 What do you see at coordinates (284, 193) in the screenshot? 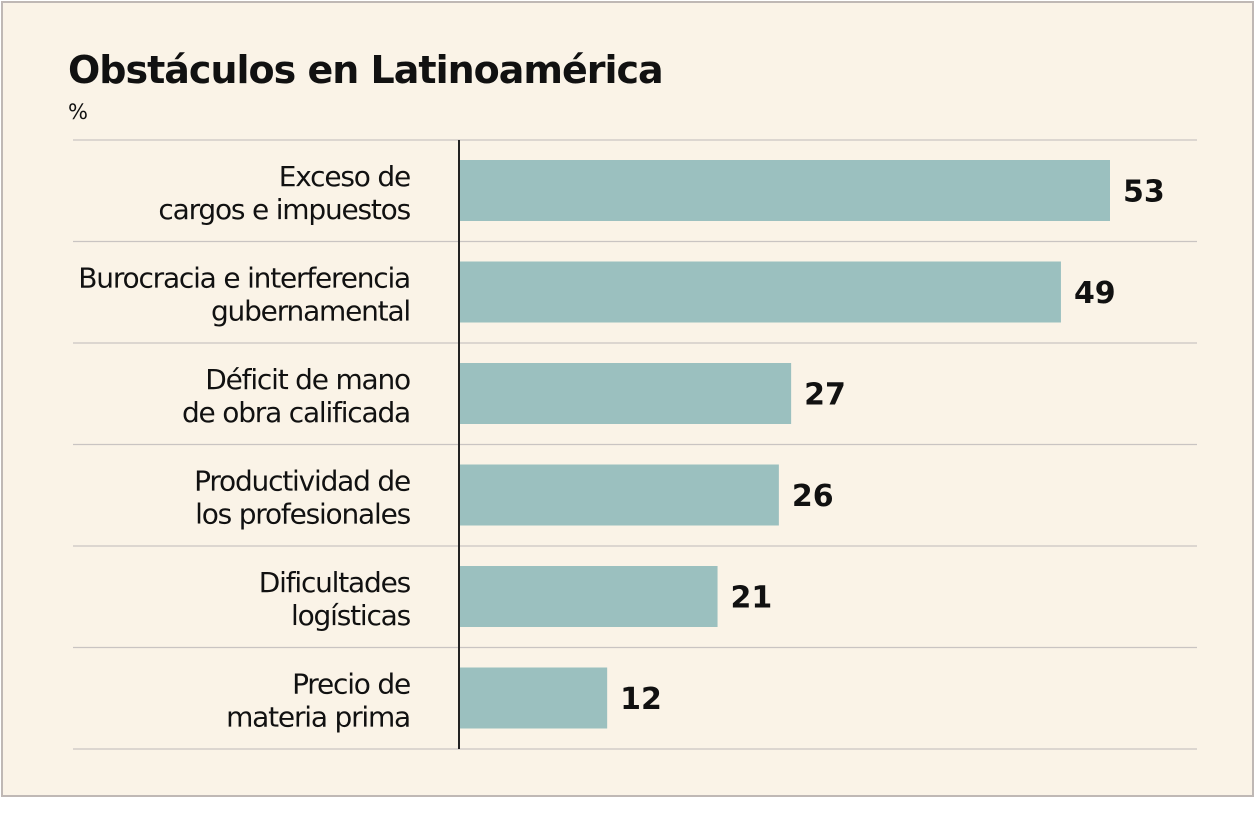
I see `category-label-0: Exceso de cargos e impuestos` at bounding box center [284, 193].